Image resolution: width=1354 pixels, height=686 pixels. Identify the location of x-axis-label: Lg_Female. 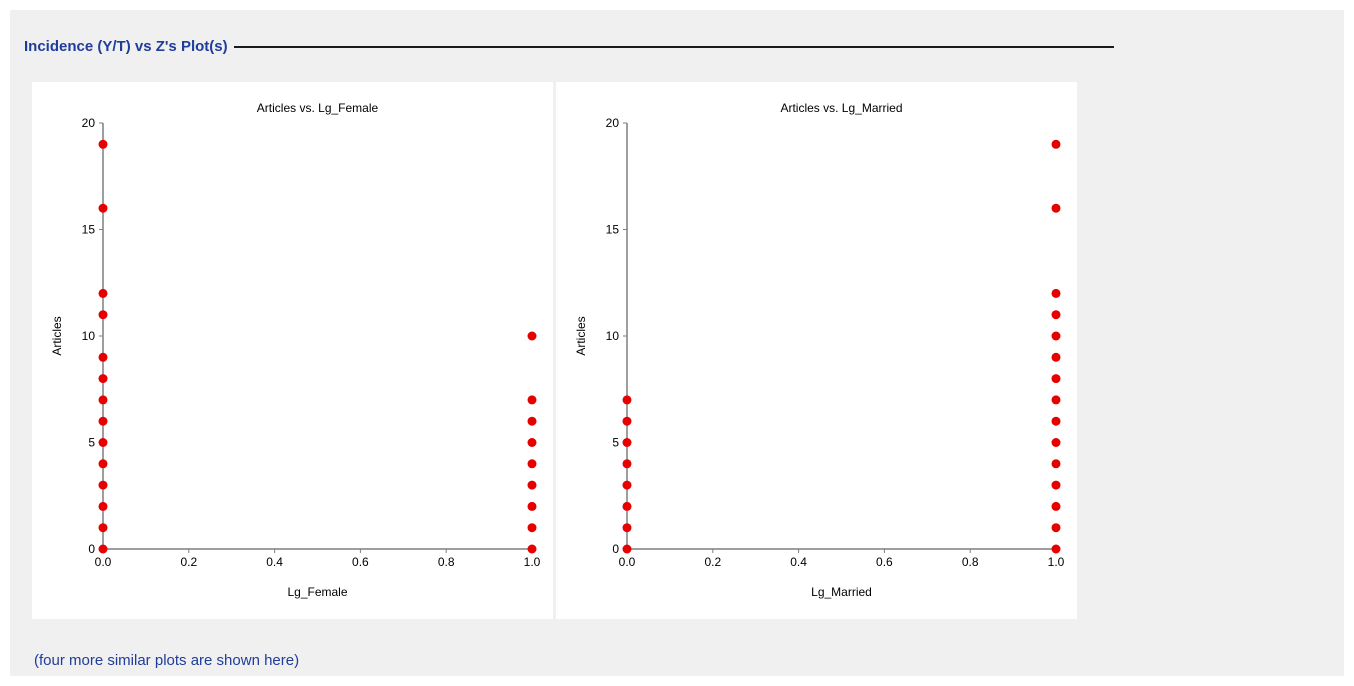
(317, 592).